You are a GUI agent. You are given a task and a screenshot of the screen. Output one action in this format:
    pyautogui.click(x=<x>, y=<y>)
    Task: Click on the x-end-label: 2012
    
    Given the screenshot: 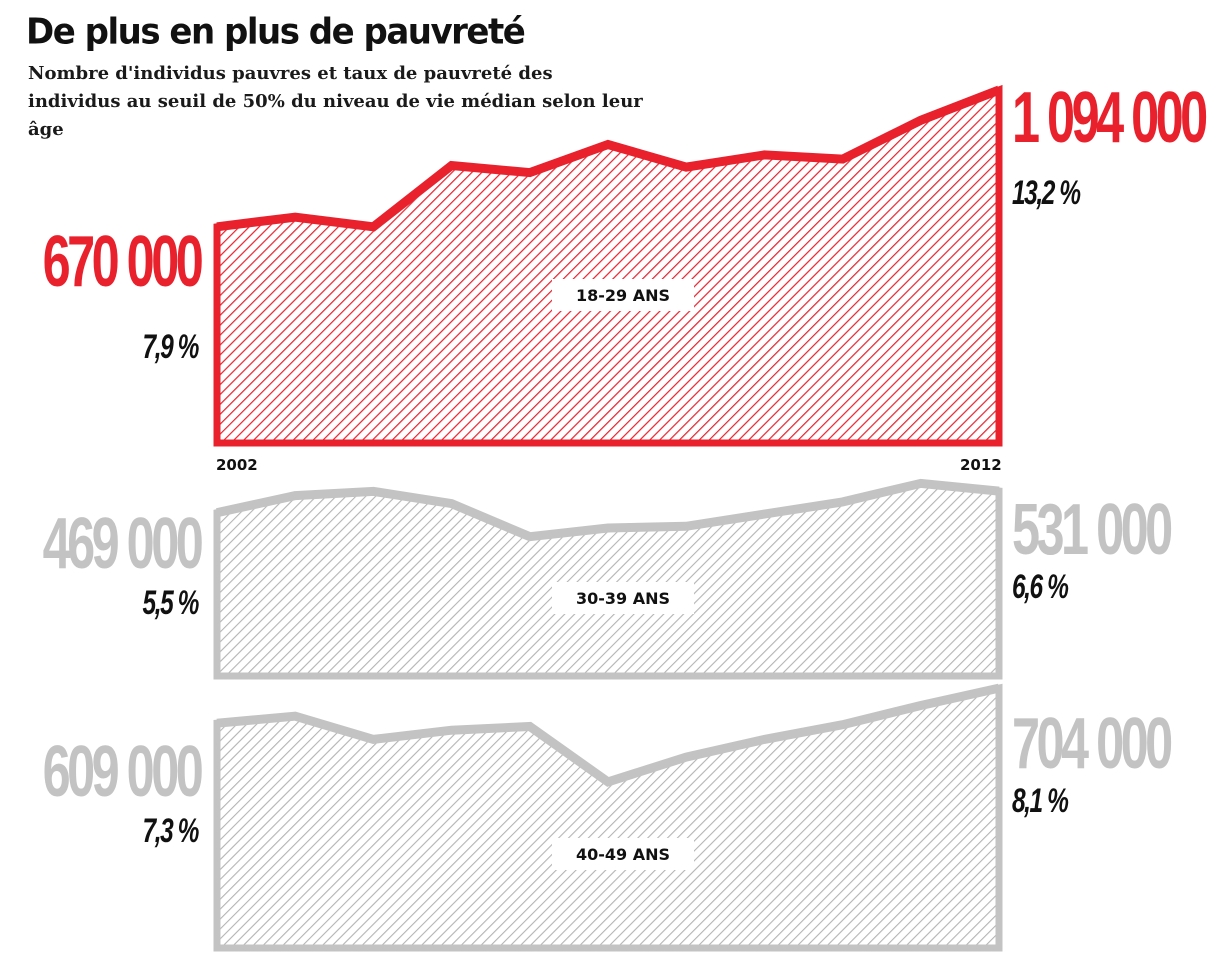 What is the action you would take?
    pyautogui.click(x=981, y=465)
    